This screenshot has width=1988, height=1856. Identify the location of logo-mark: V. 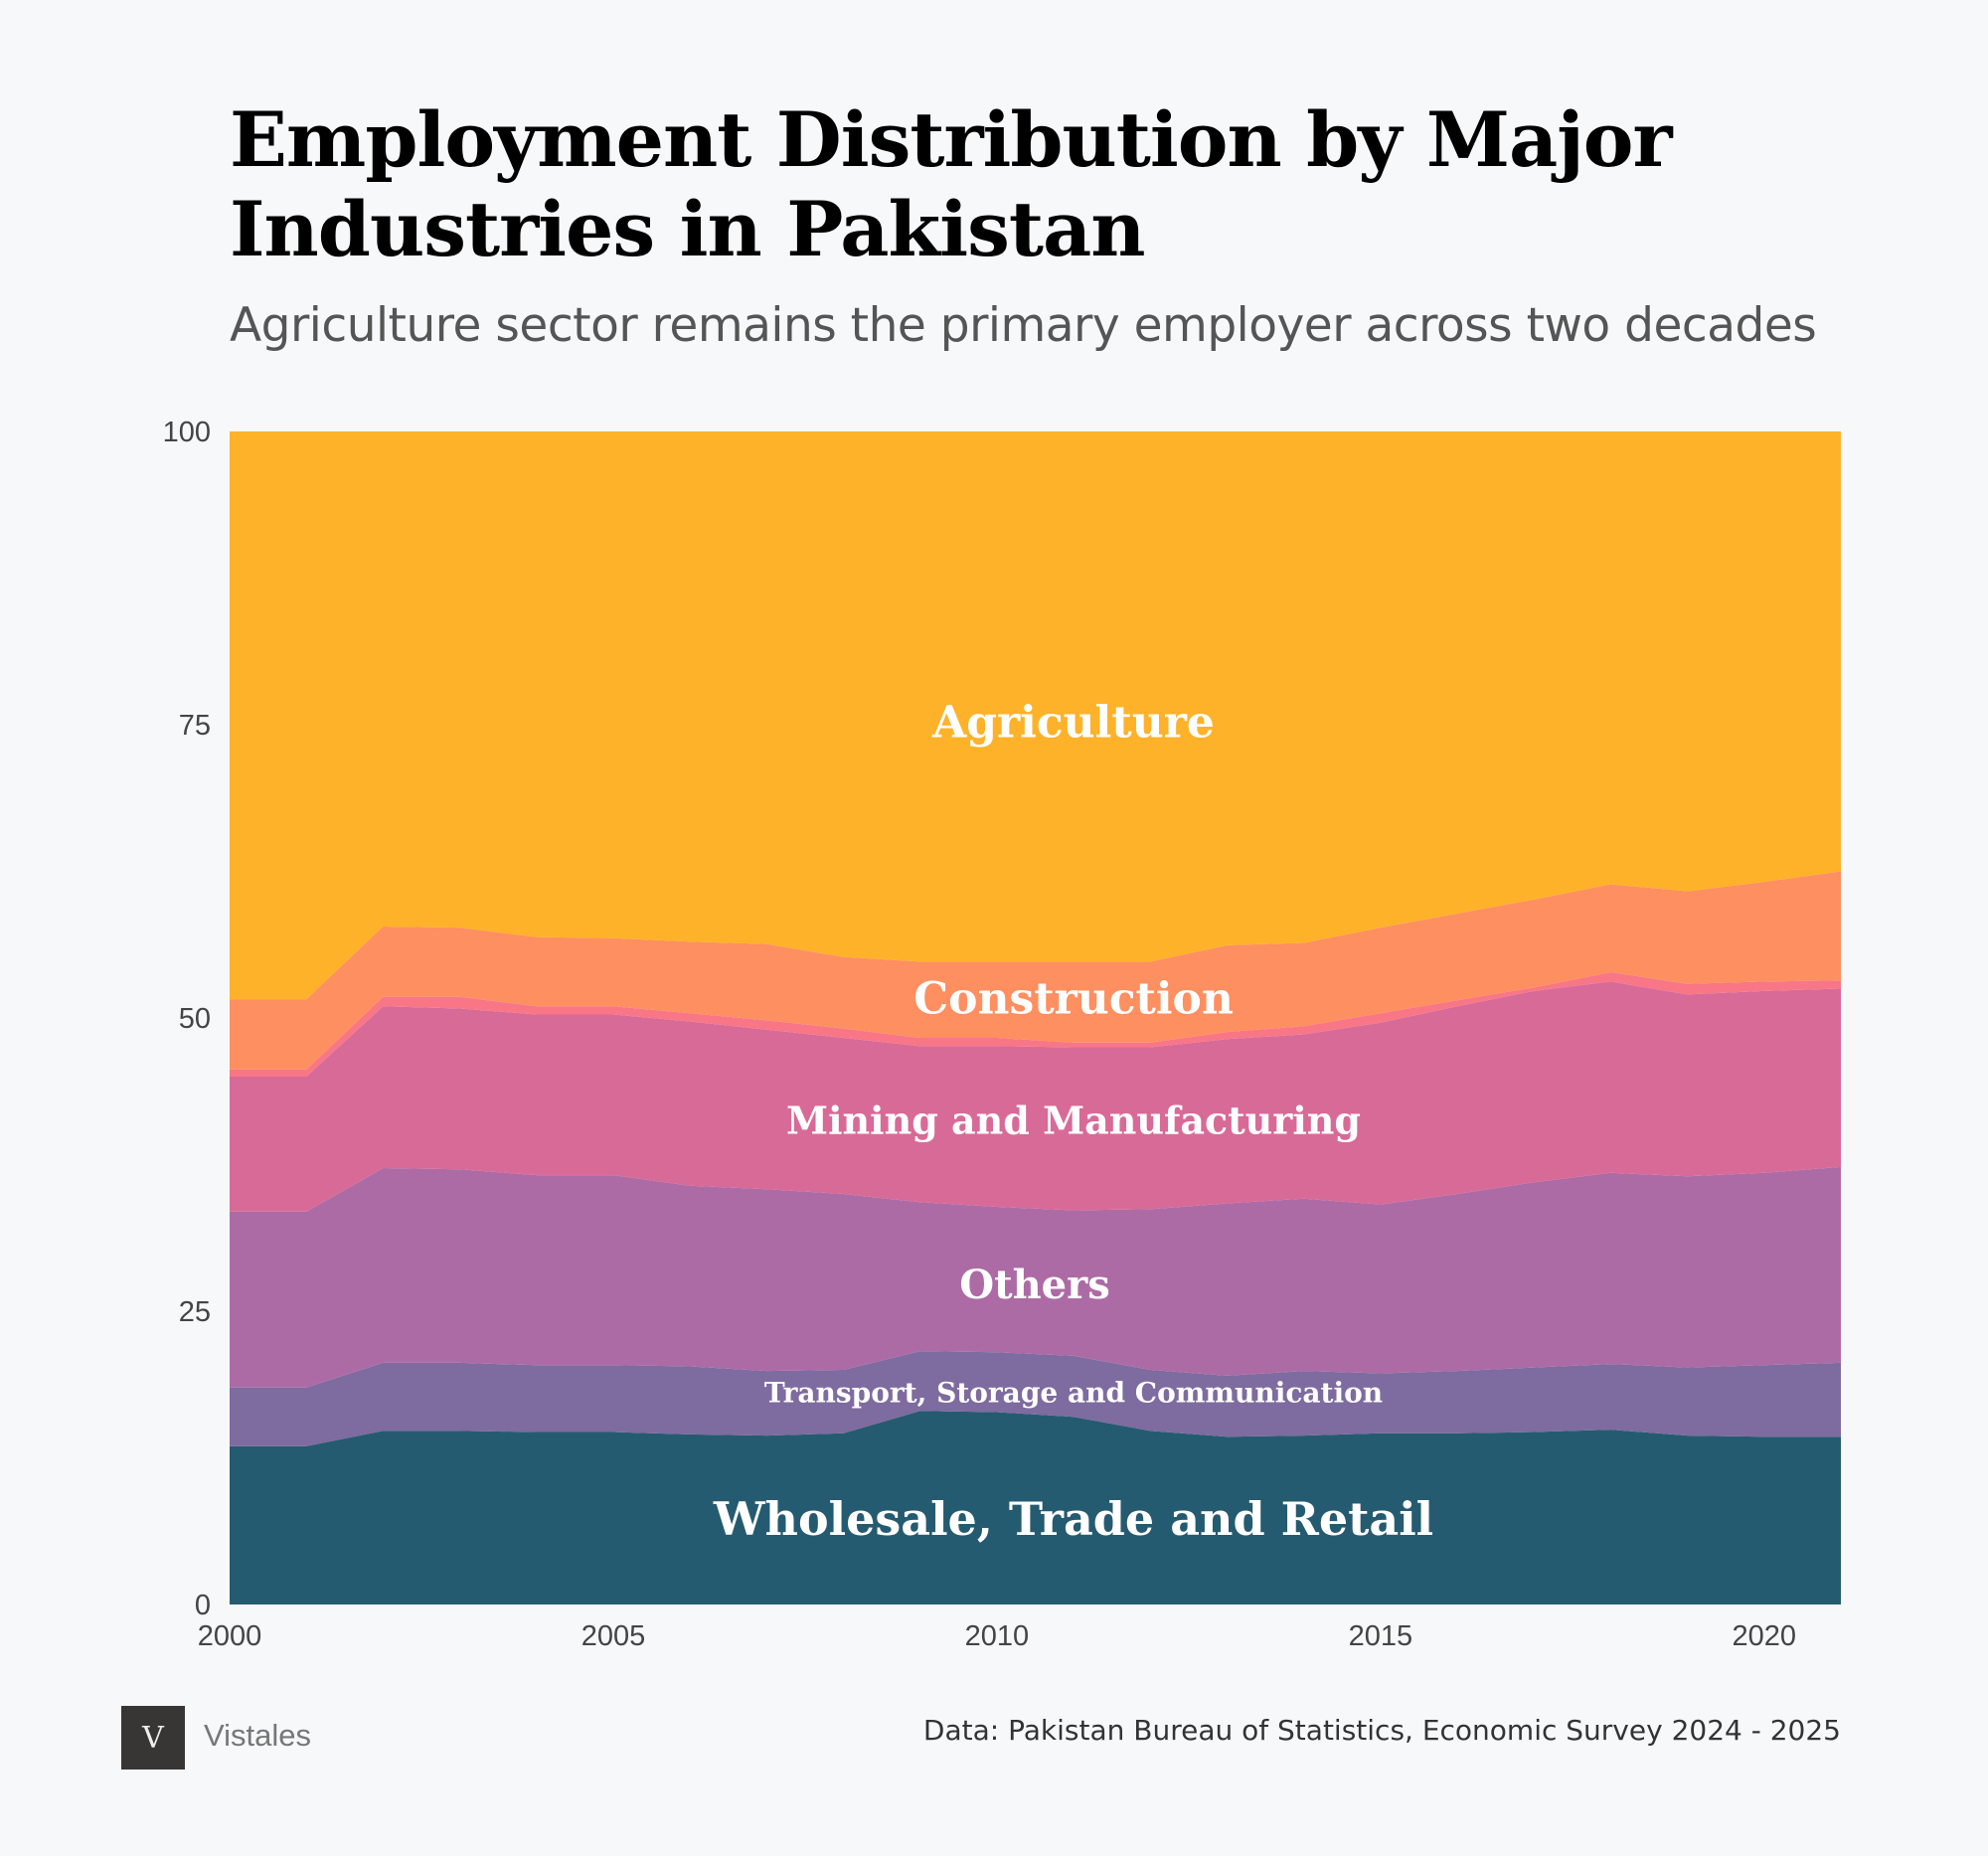
(153, 1738).